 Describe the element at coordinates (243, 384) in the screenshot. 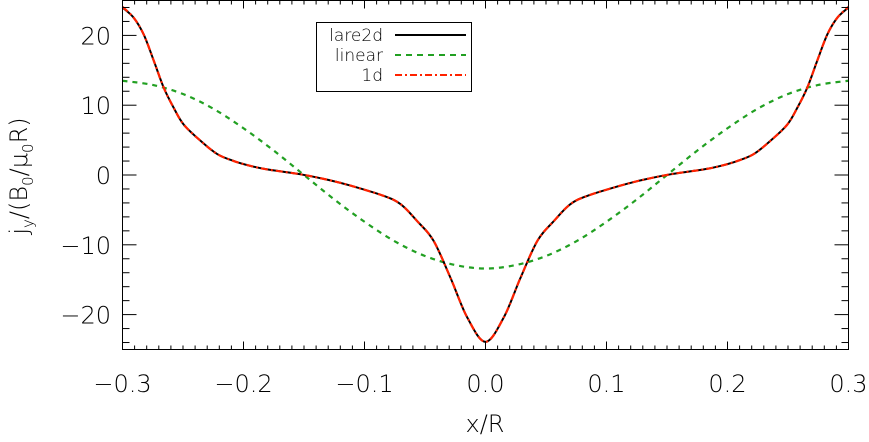

I see `x-tick-label: −0.2` at that location.